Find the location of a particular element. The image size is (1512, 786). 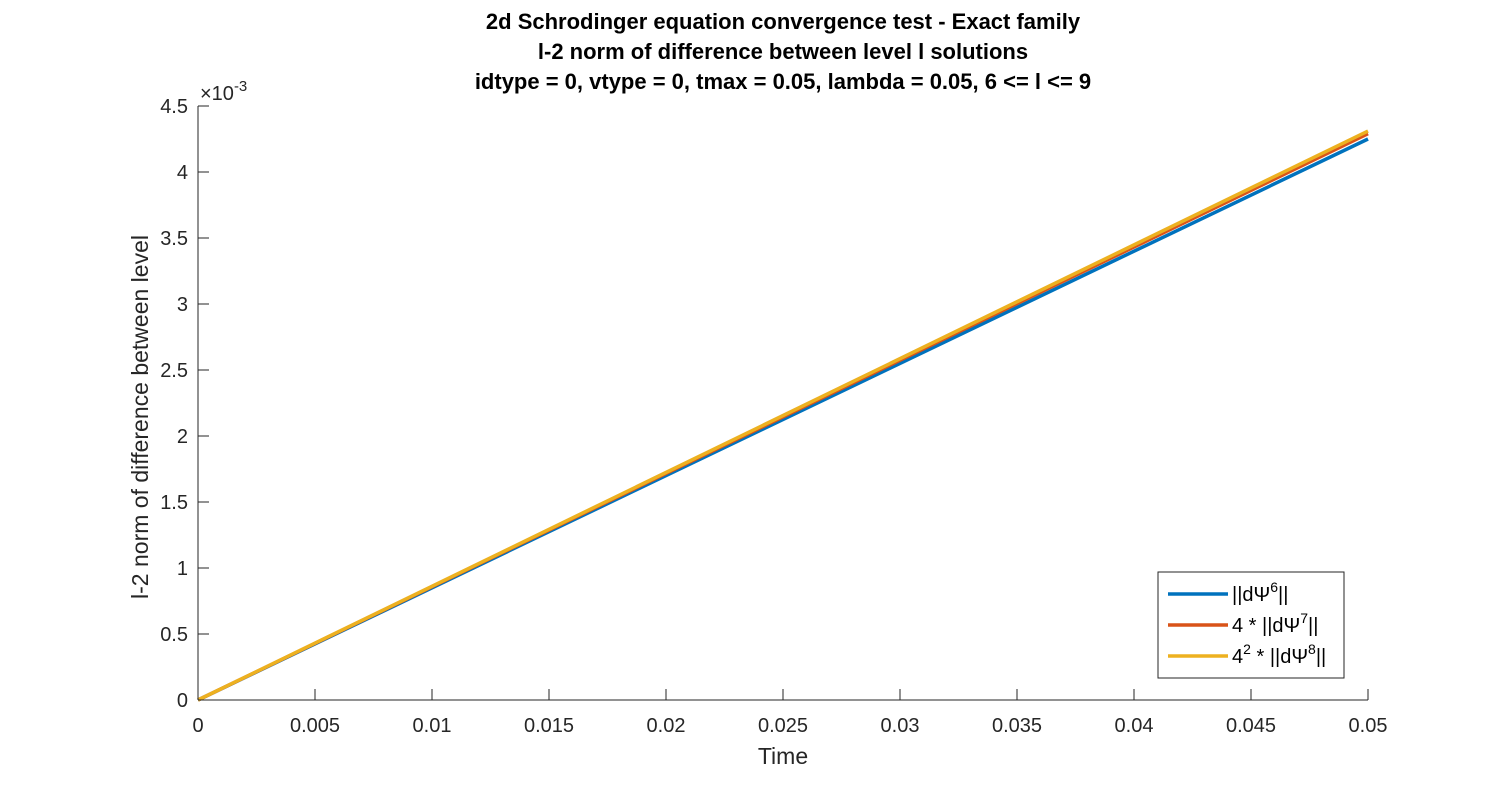

x-tick-label: 0.025 is located at coordinates (783, 726).